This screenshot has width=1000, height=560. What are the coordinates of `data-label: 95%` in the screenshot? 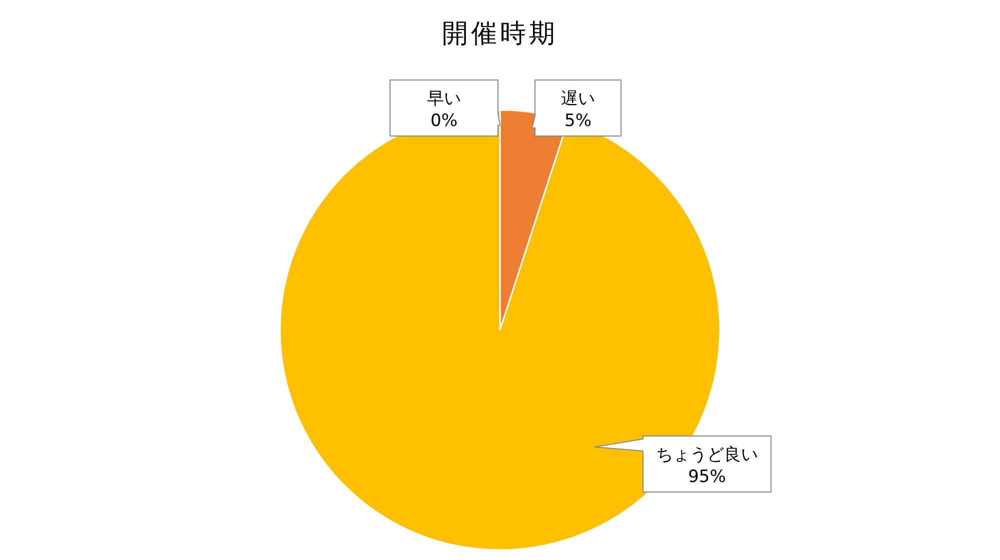 It's located at (707, 477).